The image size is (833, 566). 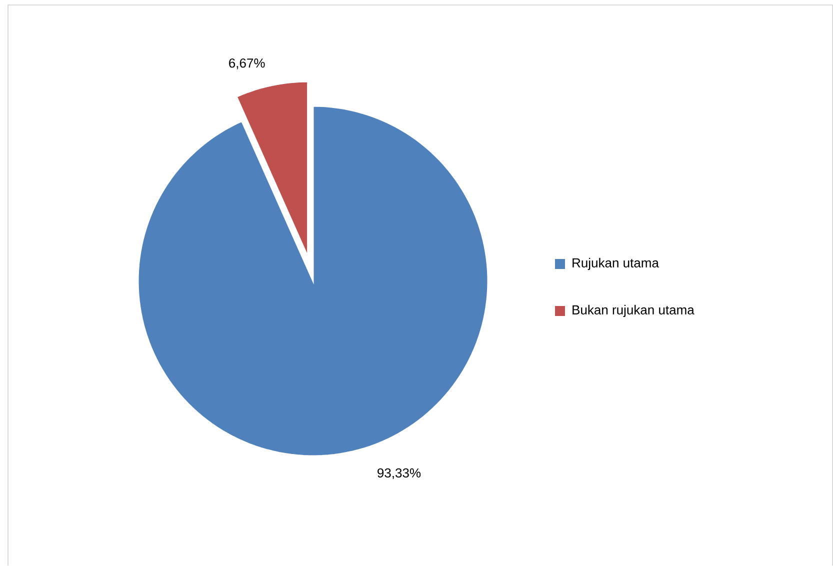 What do you see at coordinates (247, 64) in the screenshot?
I see `data-label: 6,67%` at bounding box center [247, 64].